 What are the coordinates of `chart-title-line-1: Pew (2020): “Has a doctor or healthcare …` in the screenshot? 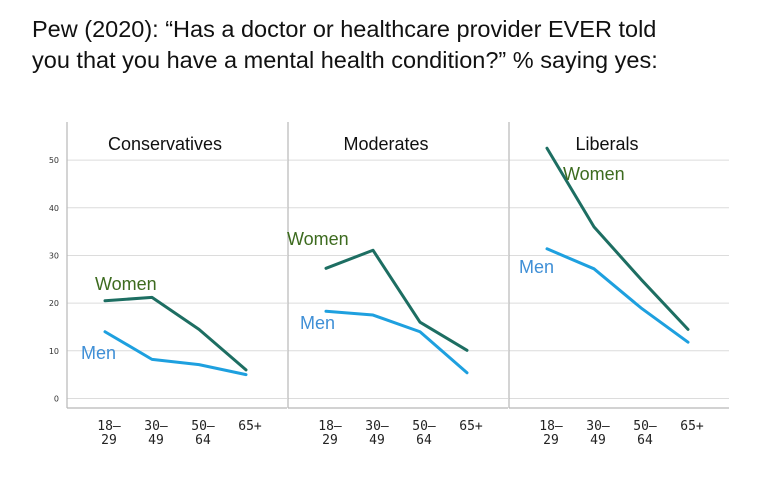 It's located at (344, 29).